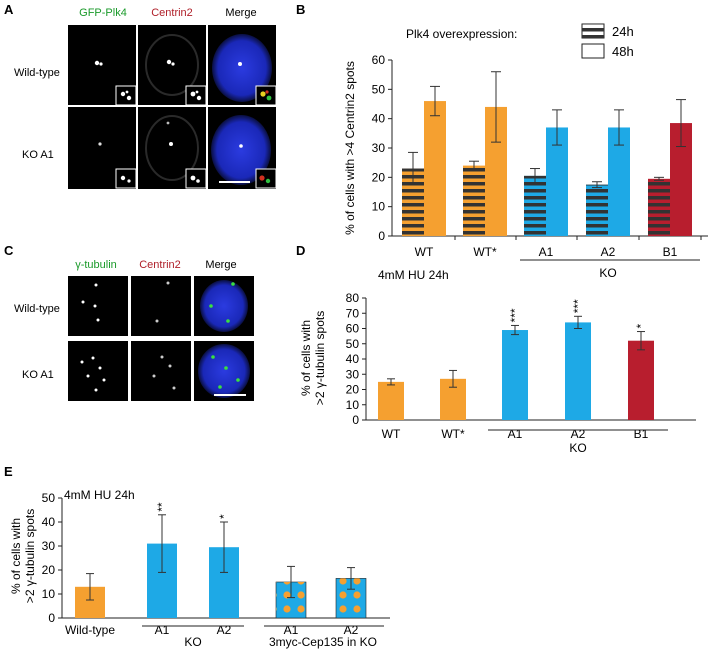  What do you see at coordinates (300, 250) in the screenshot?
I see `panel-d-letter: D` at bounding box center [300, 250].